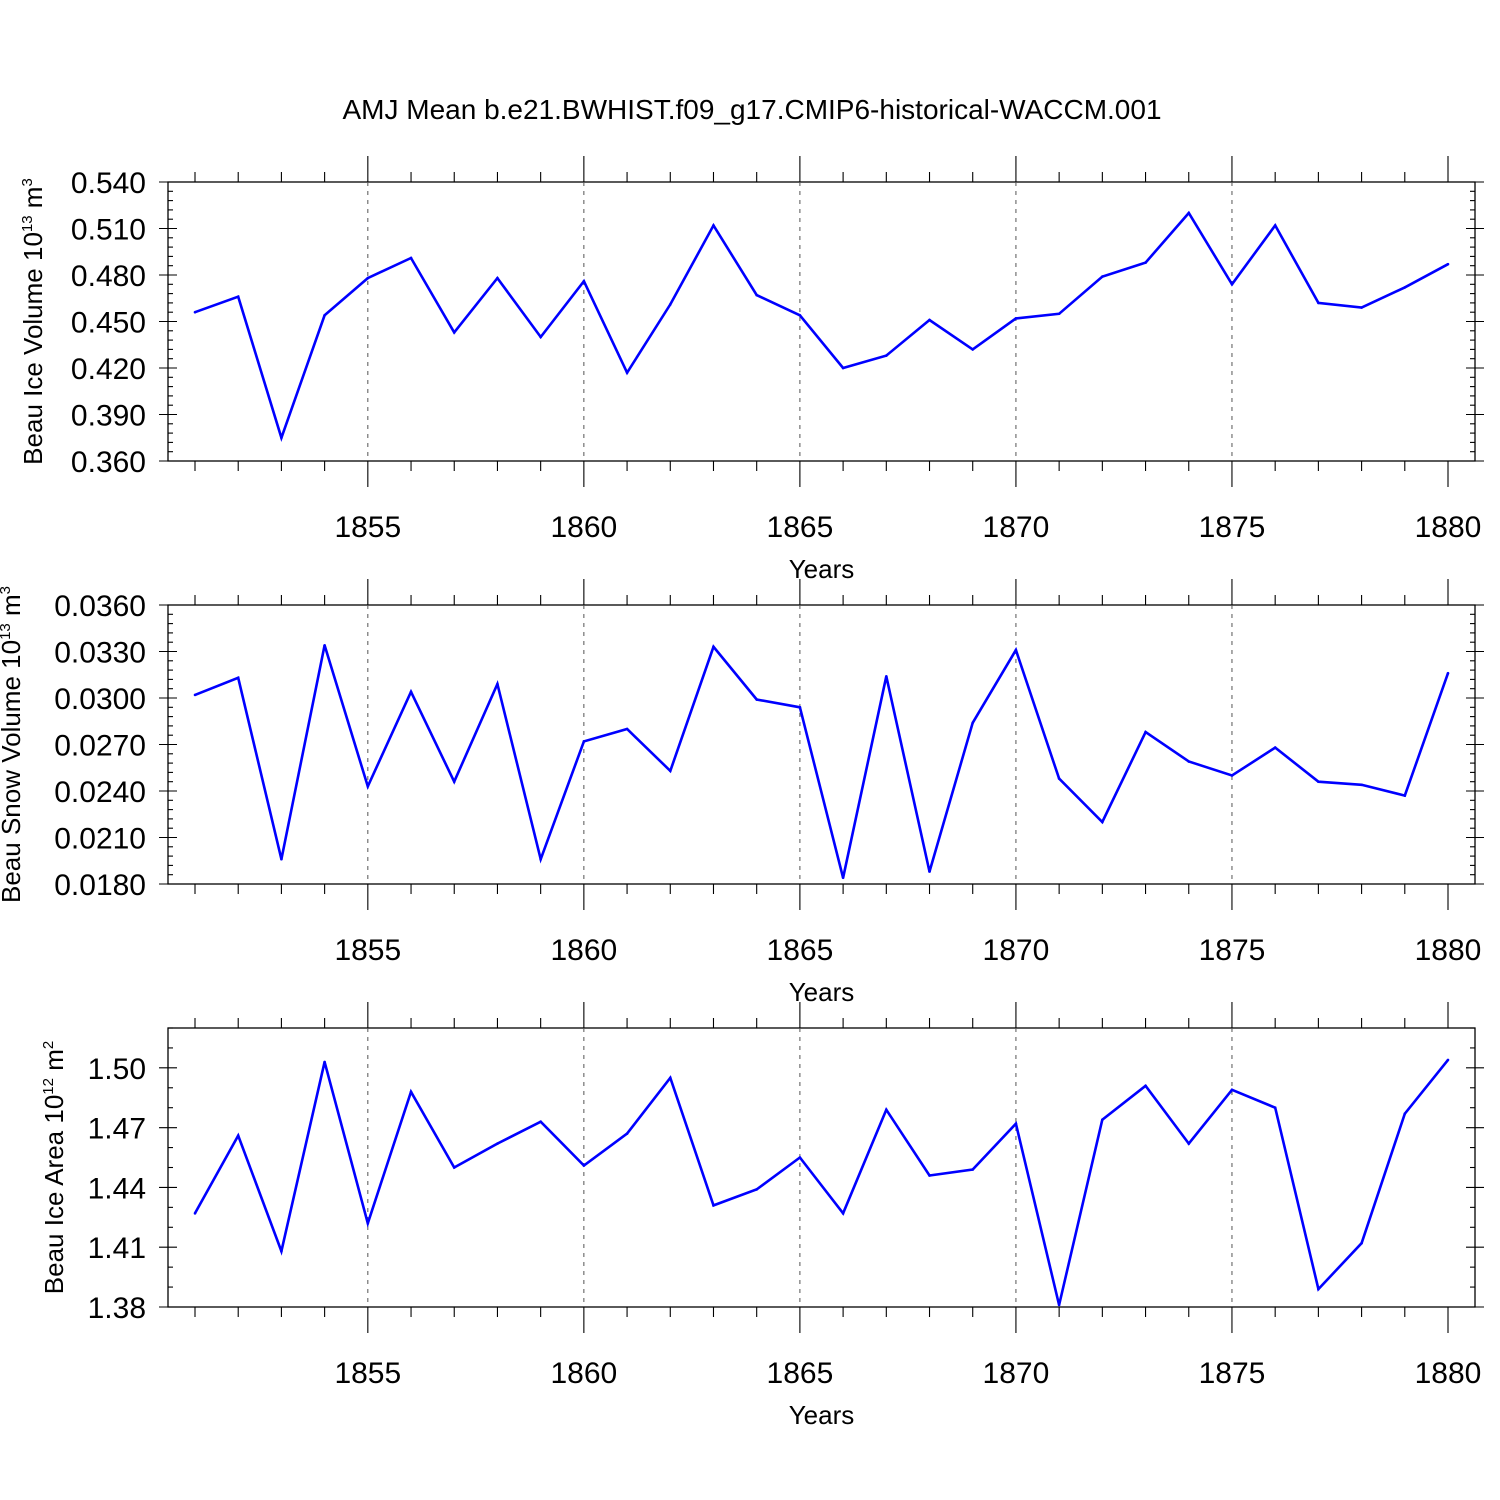 Image resolution: width=1500 pixels, height=1500 pixels. What do you see at coordinates (117, 1188) in the screenshot?
I see `y-tick-label: 1.44` at bounding box center [117, 1188].